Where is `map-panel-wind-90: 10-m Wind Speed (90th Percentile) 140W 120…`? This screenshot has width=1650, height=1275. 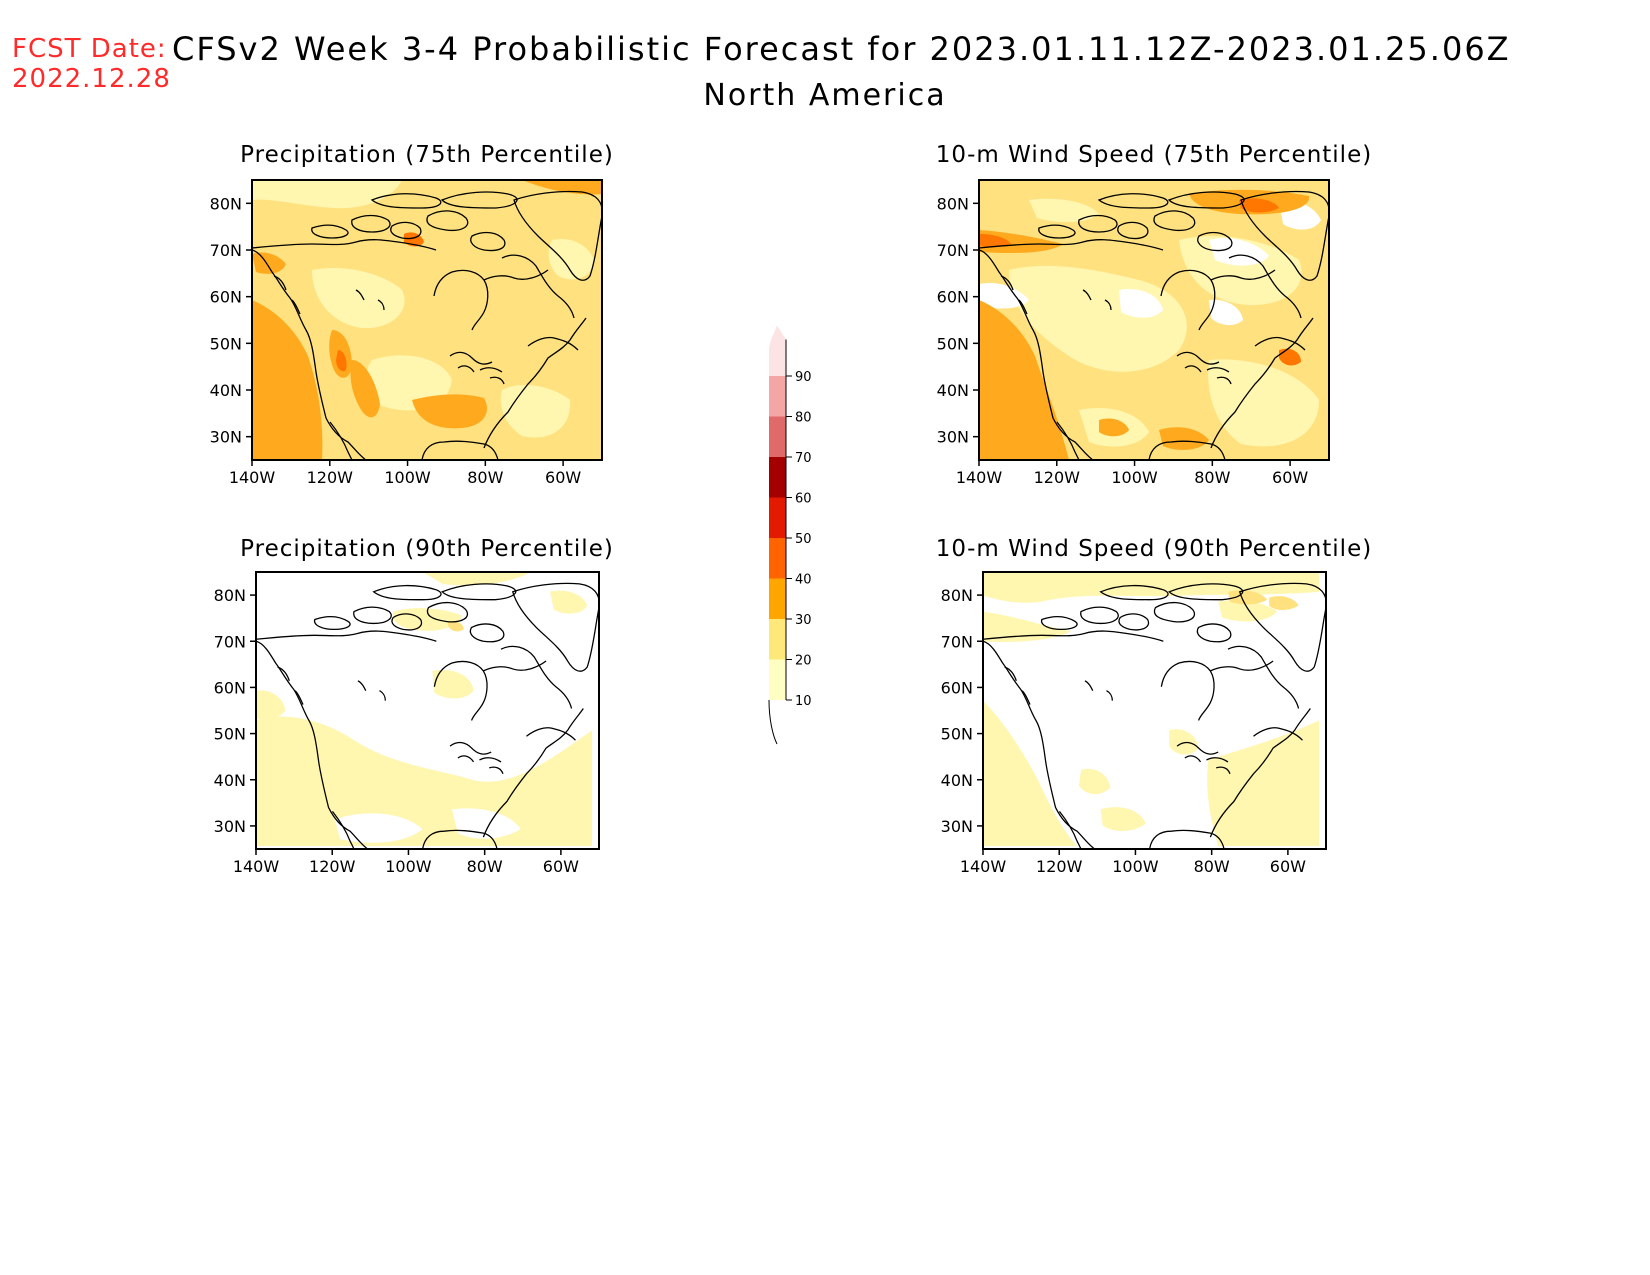
map-panel-wind-90: 10-m Wind Speed (90th Percentile) 140W 120… is located at coordinates (1154, 706).